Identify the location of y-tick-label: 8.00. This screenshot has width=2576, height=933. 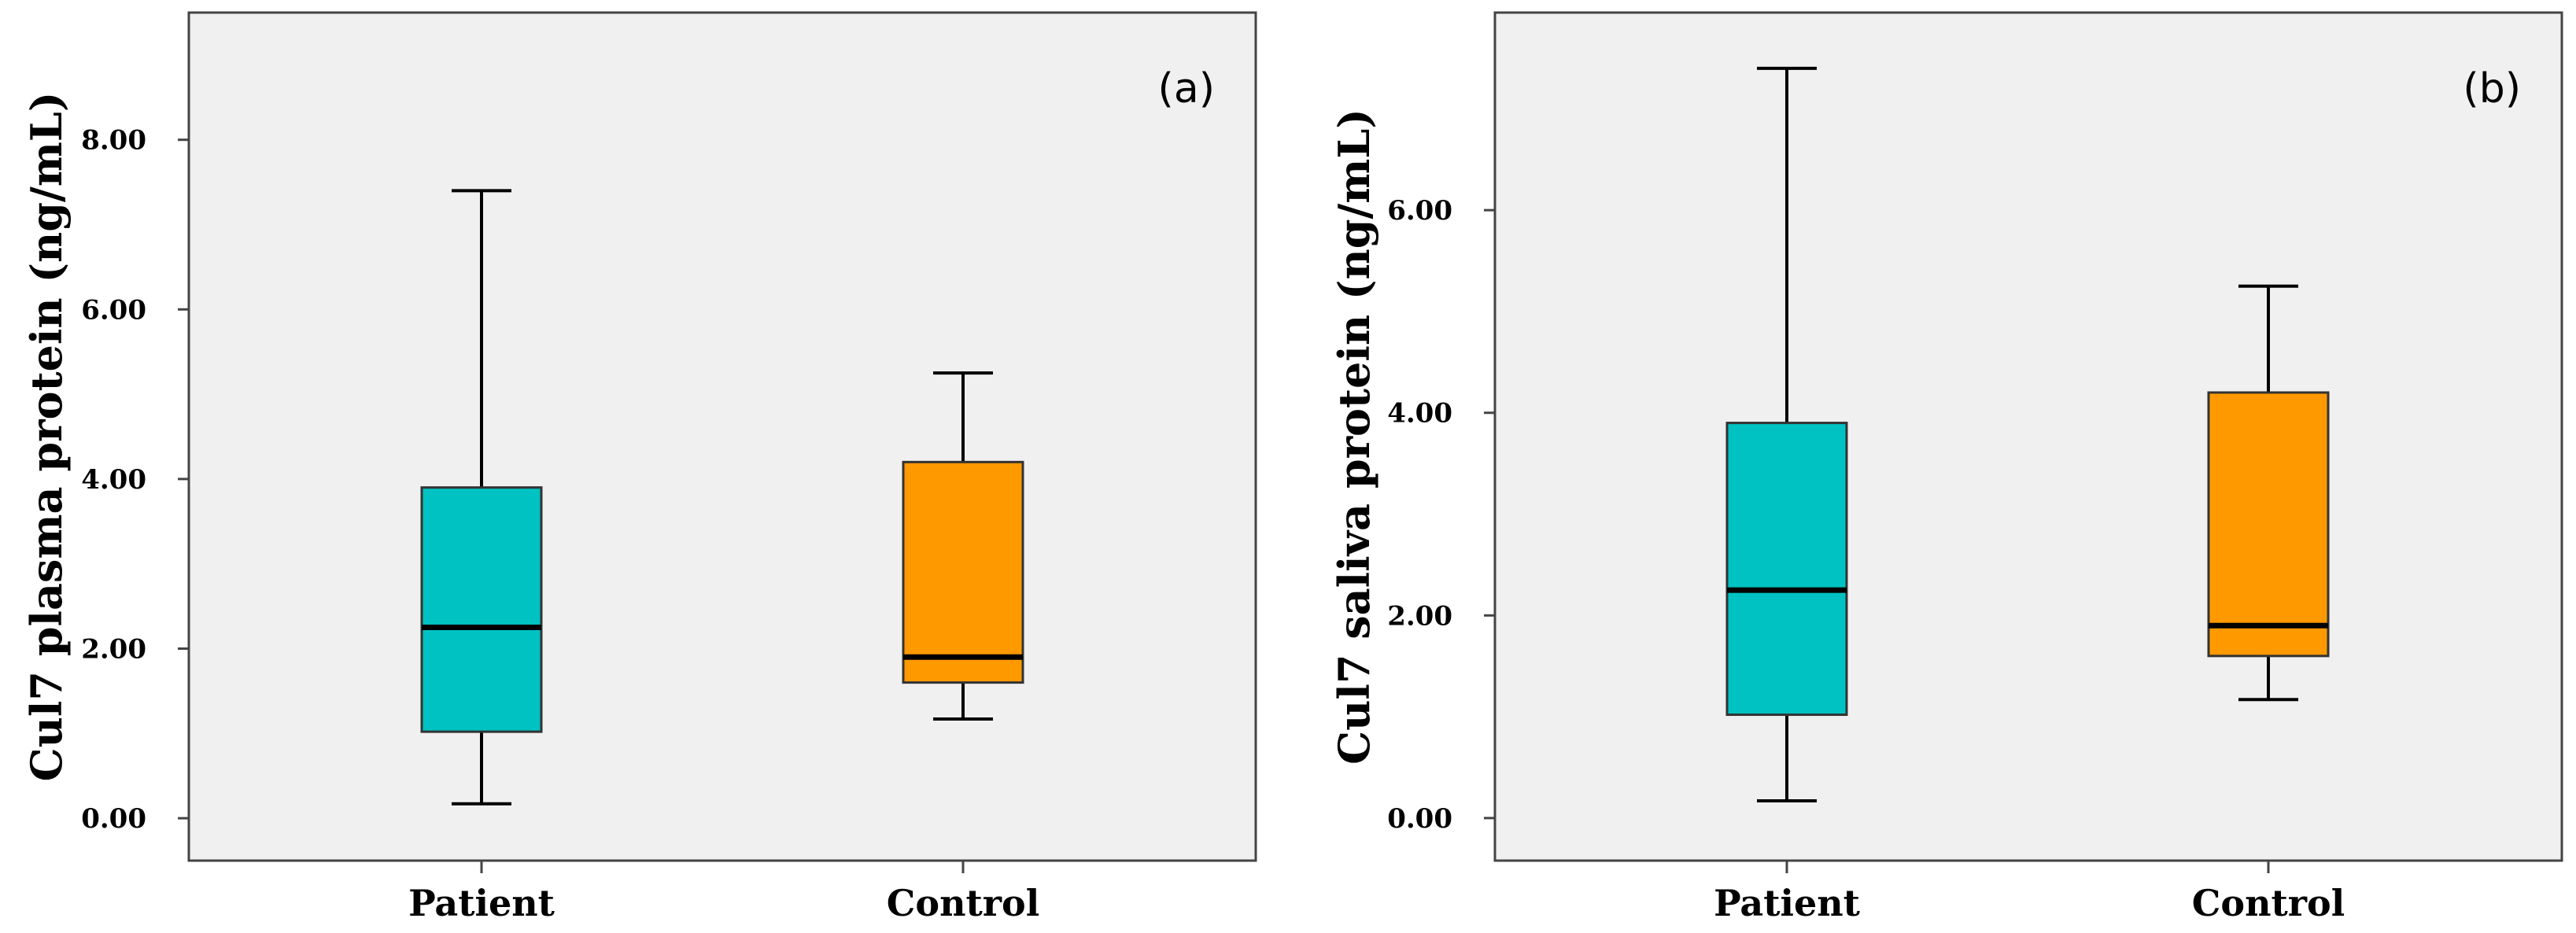
(114, 141).